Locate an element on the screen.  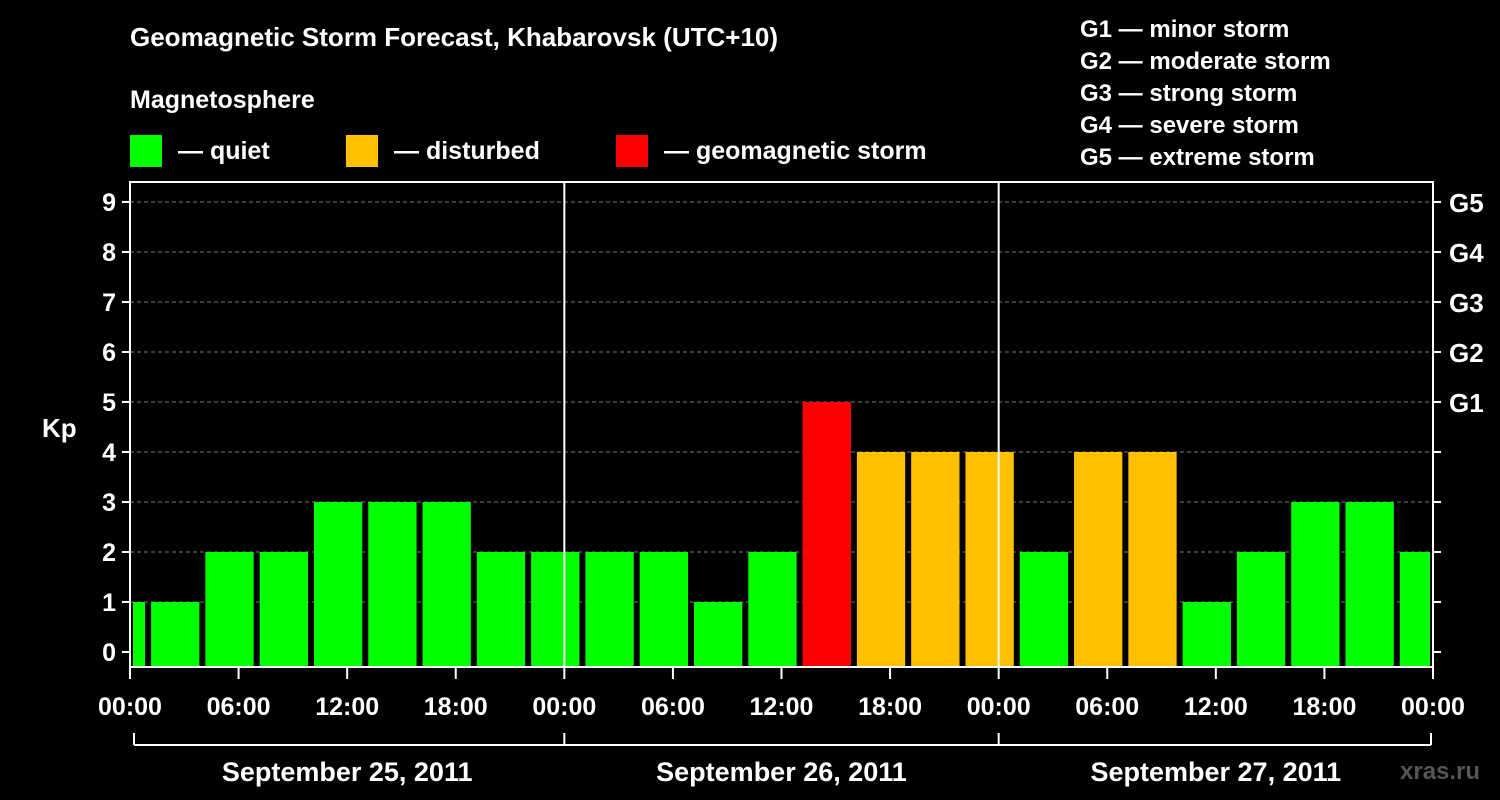
y-axis-label: Kp is located at coordinates (59, 428).